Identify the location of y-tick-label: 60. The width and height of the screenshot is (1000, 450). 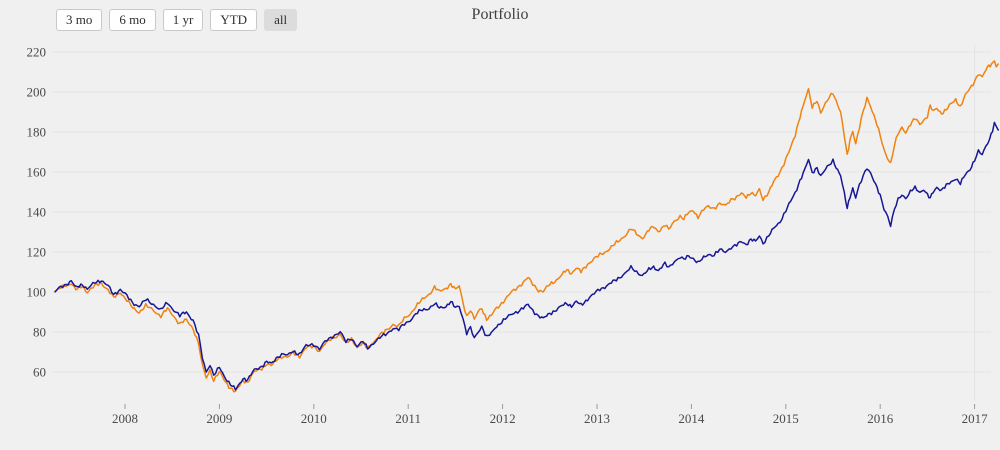
(39, 372).